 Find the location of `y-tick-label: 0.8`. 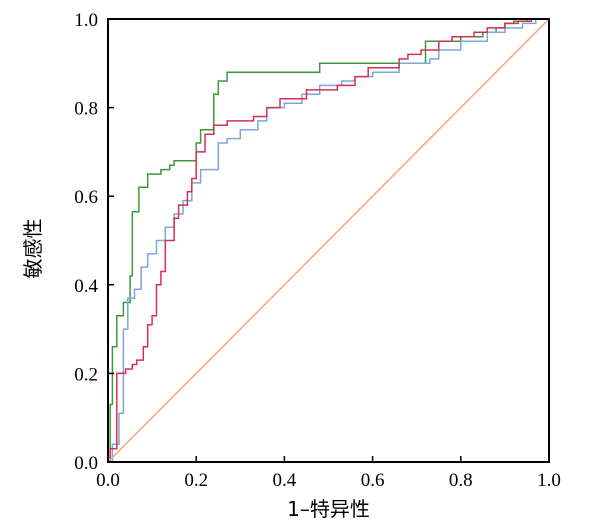

y-tick-label: 0.8 is located at coordinates (86, 109).